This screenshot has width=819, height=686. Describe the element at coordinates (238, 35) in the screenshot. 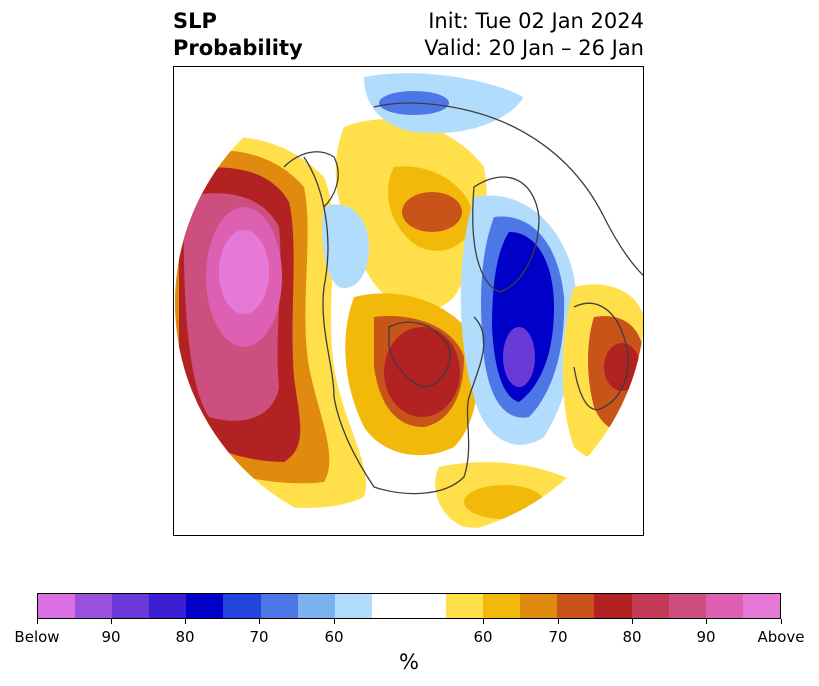

I see `map-title: SLP Probability` at that location.